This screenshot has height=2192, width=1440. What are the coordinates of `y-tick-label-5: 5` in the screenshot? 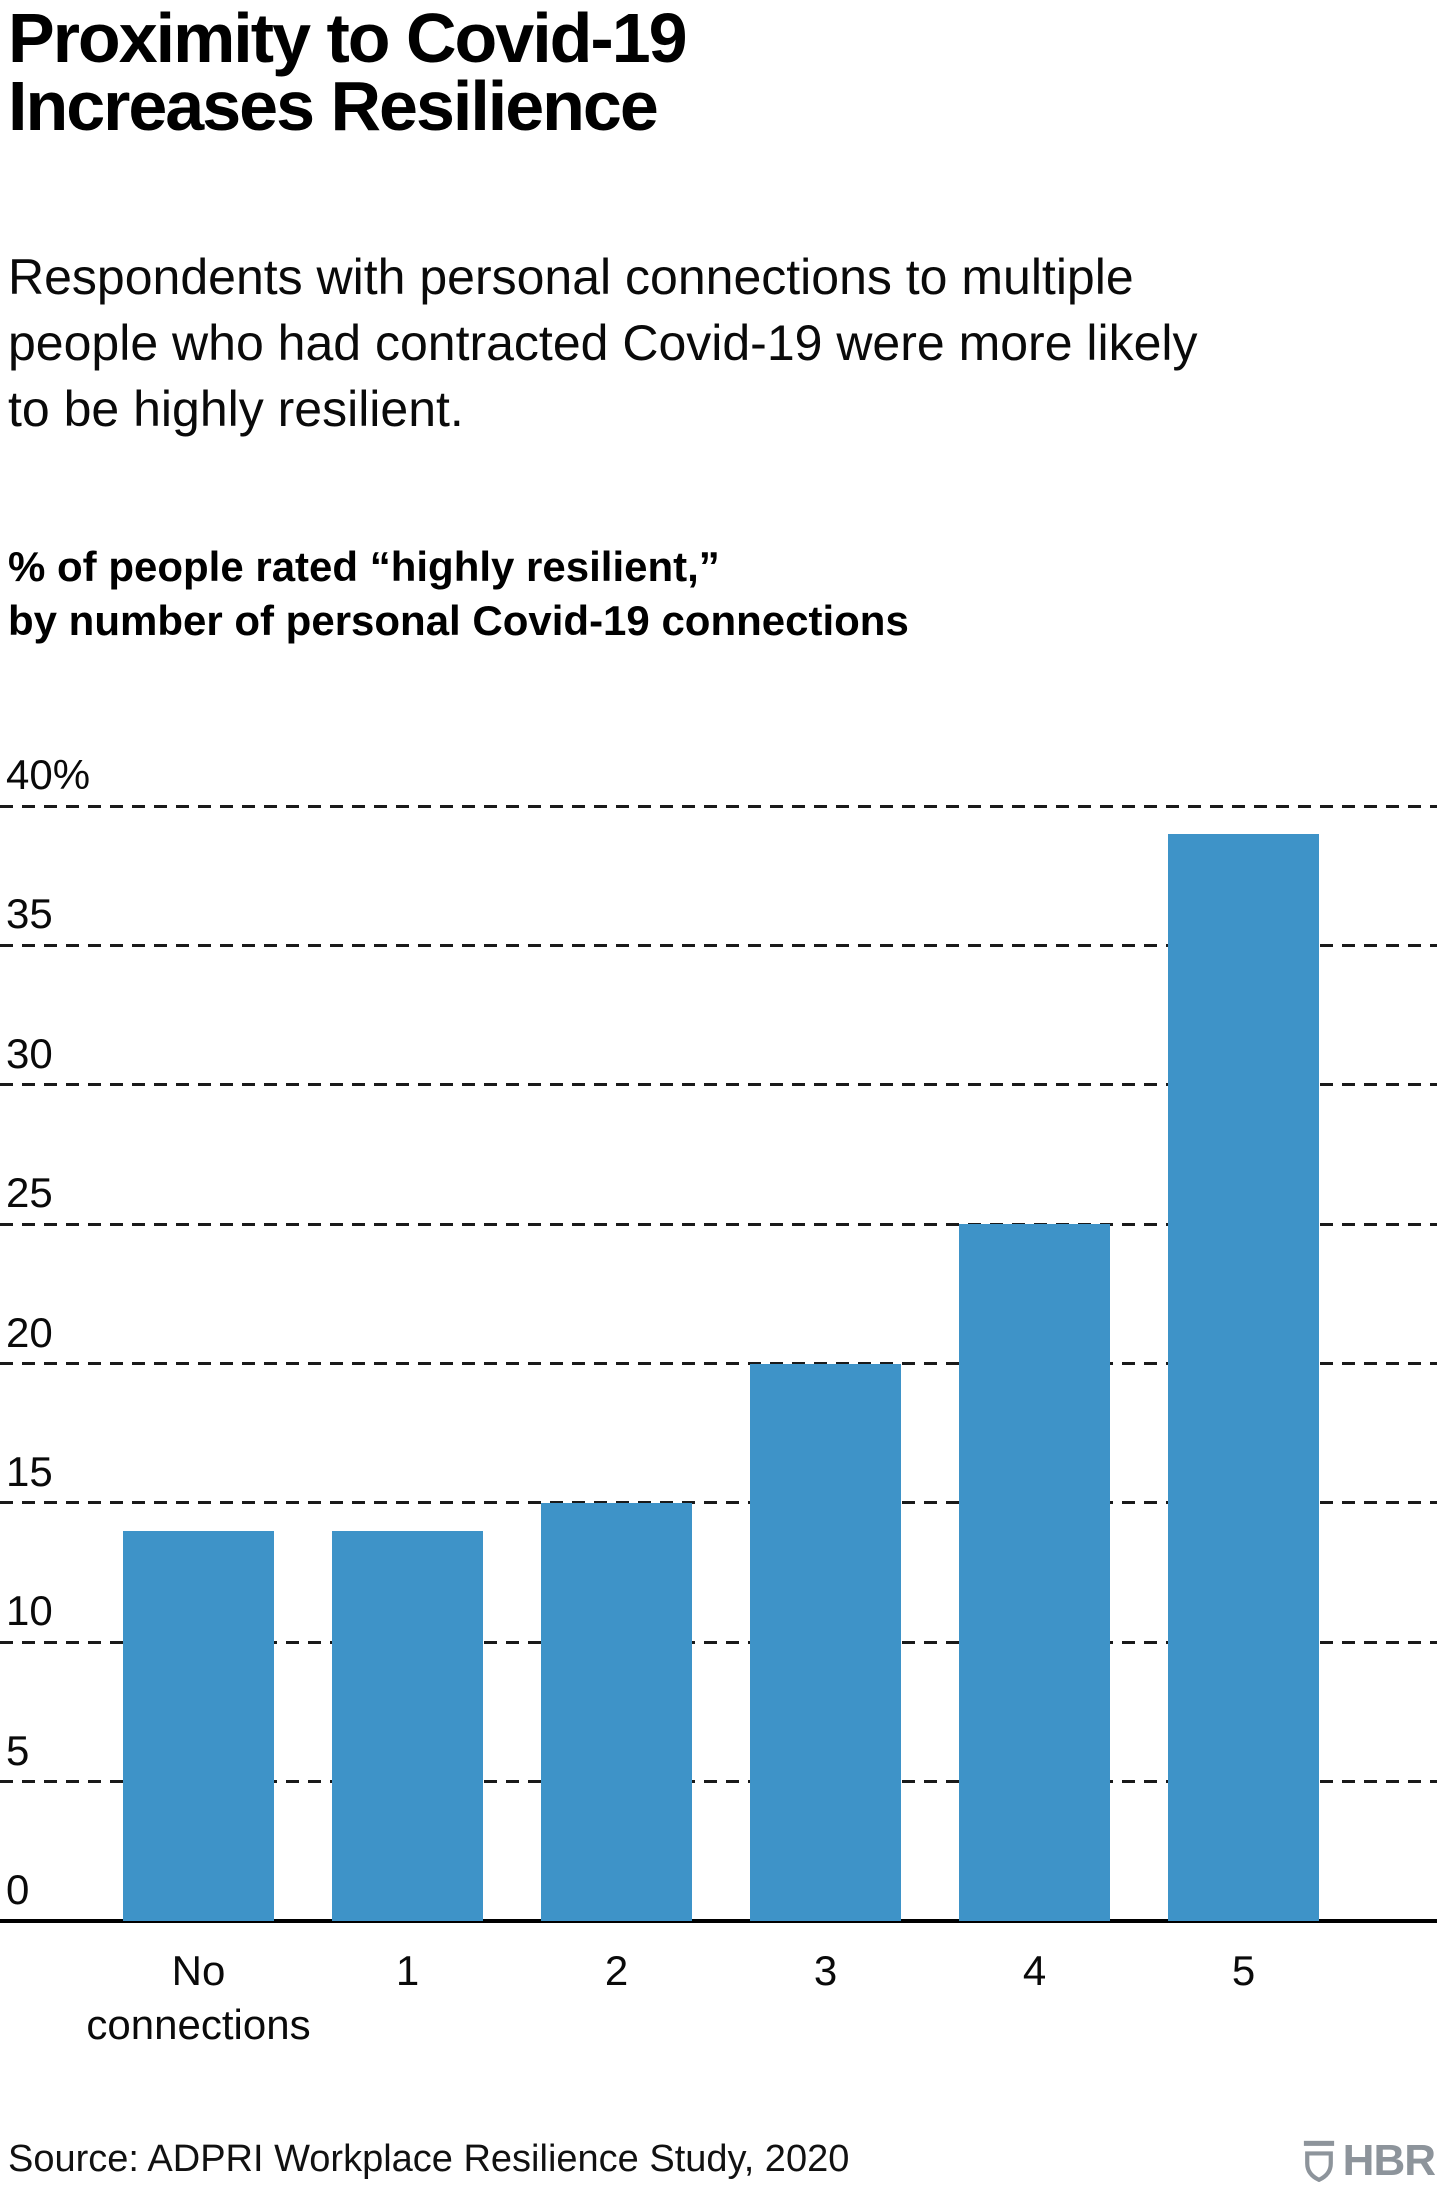 It's located at (18, 1750).